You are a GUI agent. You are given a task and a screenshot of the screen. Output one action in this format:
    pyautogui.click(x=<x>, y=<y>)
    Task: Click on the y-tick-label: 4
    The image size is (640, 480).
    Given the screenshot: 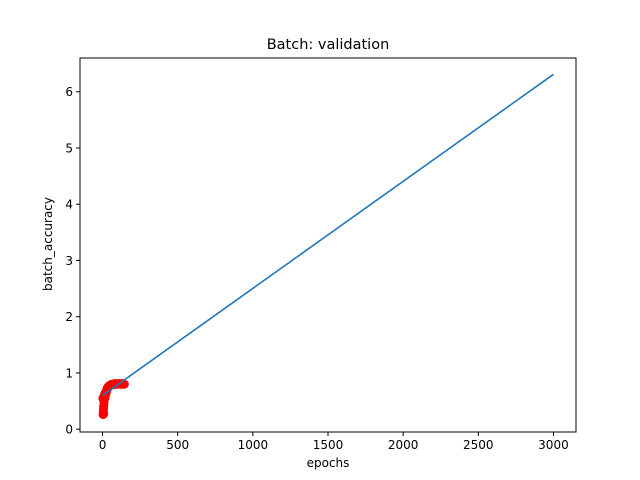 What is the action you would take?
    pyautogui.click(x=69, y=205)
    